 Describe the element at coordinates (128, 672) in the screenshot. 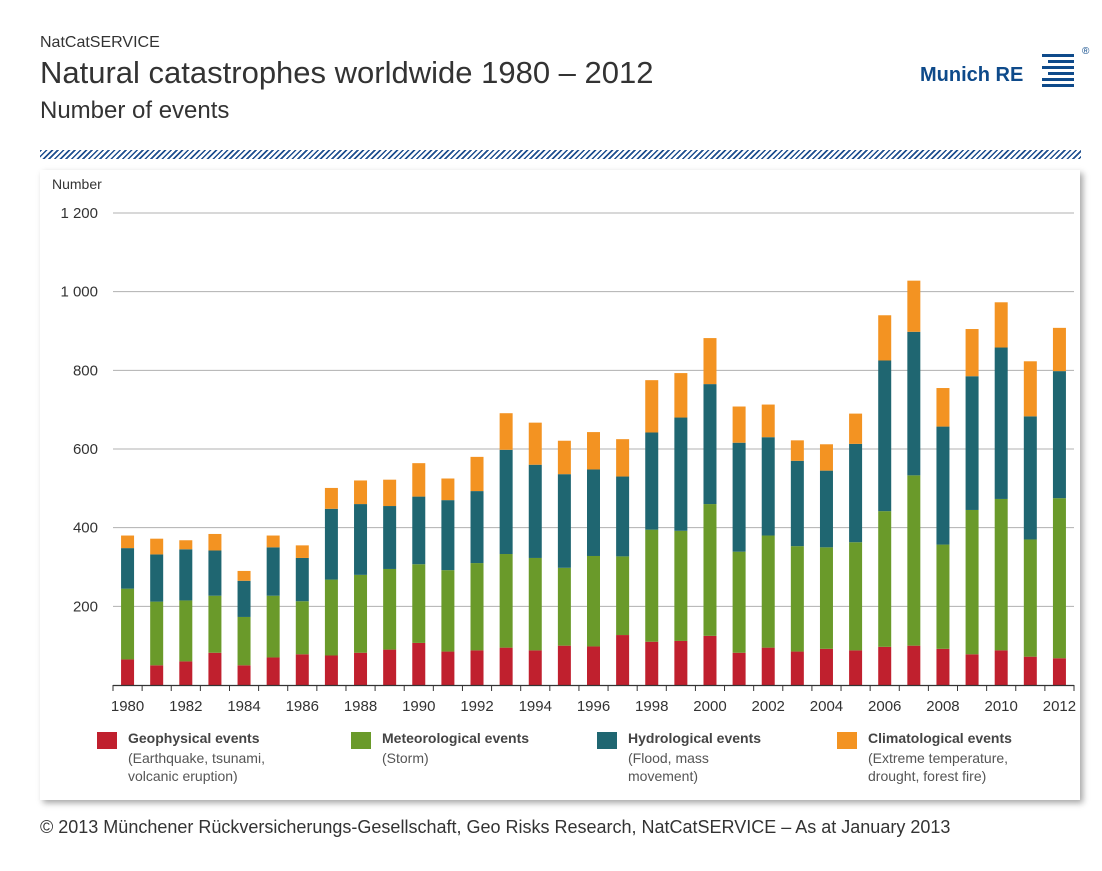

I see `bar-geophysical-1980` at that location.